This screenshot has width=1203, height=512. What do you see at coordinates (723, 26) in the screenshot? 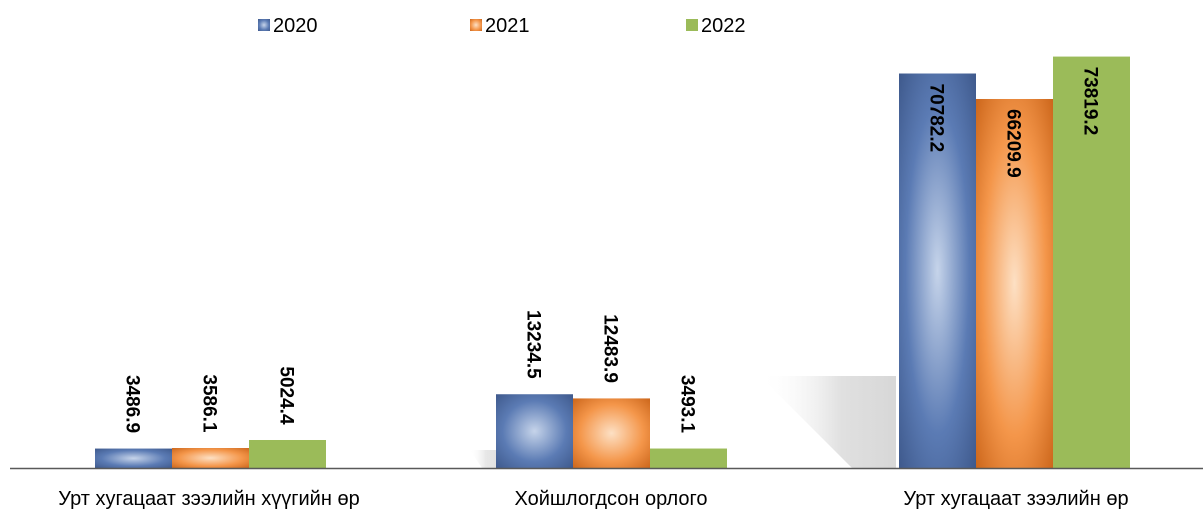
I see `legend-label: 2022` at bounding box center [723, 26].